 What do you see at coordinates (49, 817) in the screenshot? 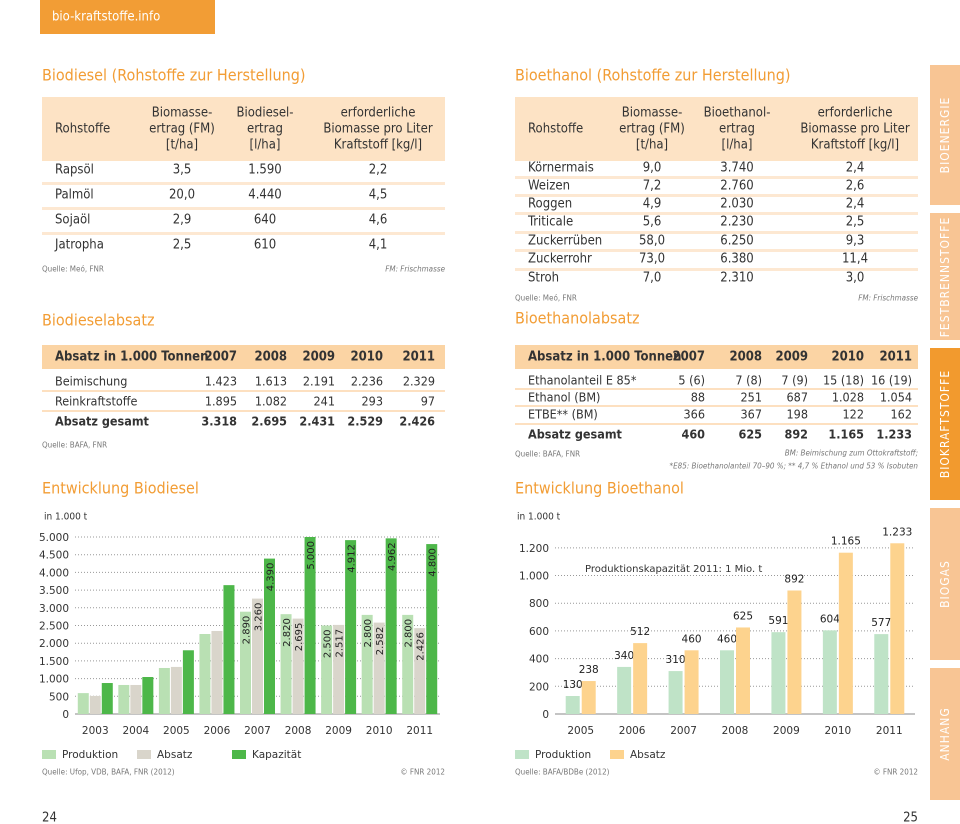
I see `page-number: 24` at bounding box center [49, 817].